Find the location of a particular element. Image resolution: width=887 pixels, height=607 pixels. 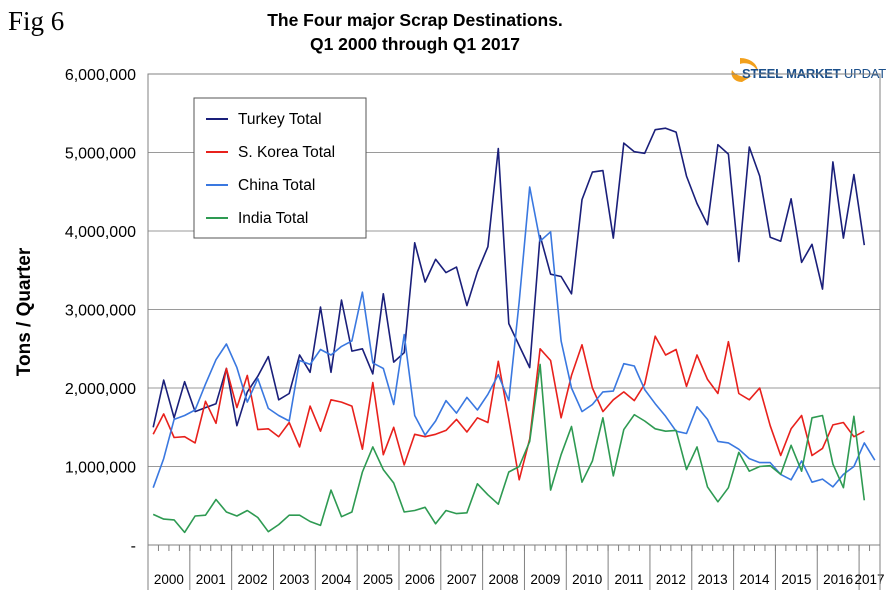

x-tick-label: 2002 is located at coordinates (253, 579).